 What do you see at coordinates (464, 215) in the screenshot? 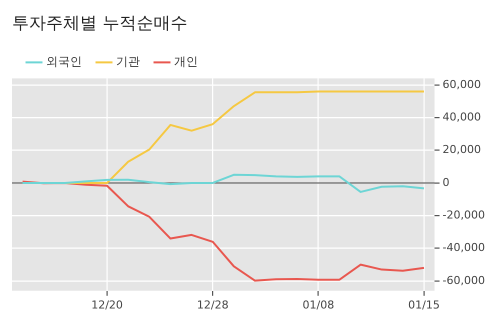
I see `y-tick-label: -20,000` at bounding box center [464, 215].